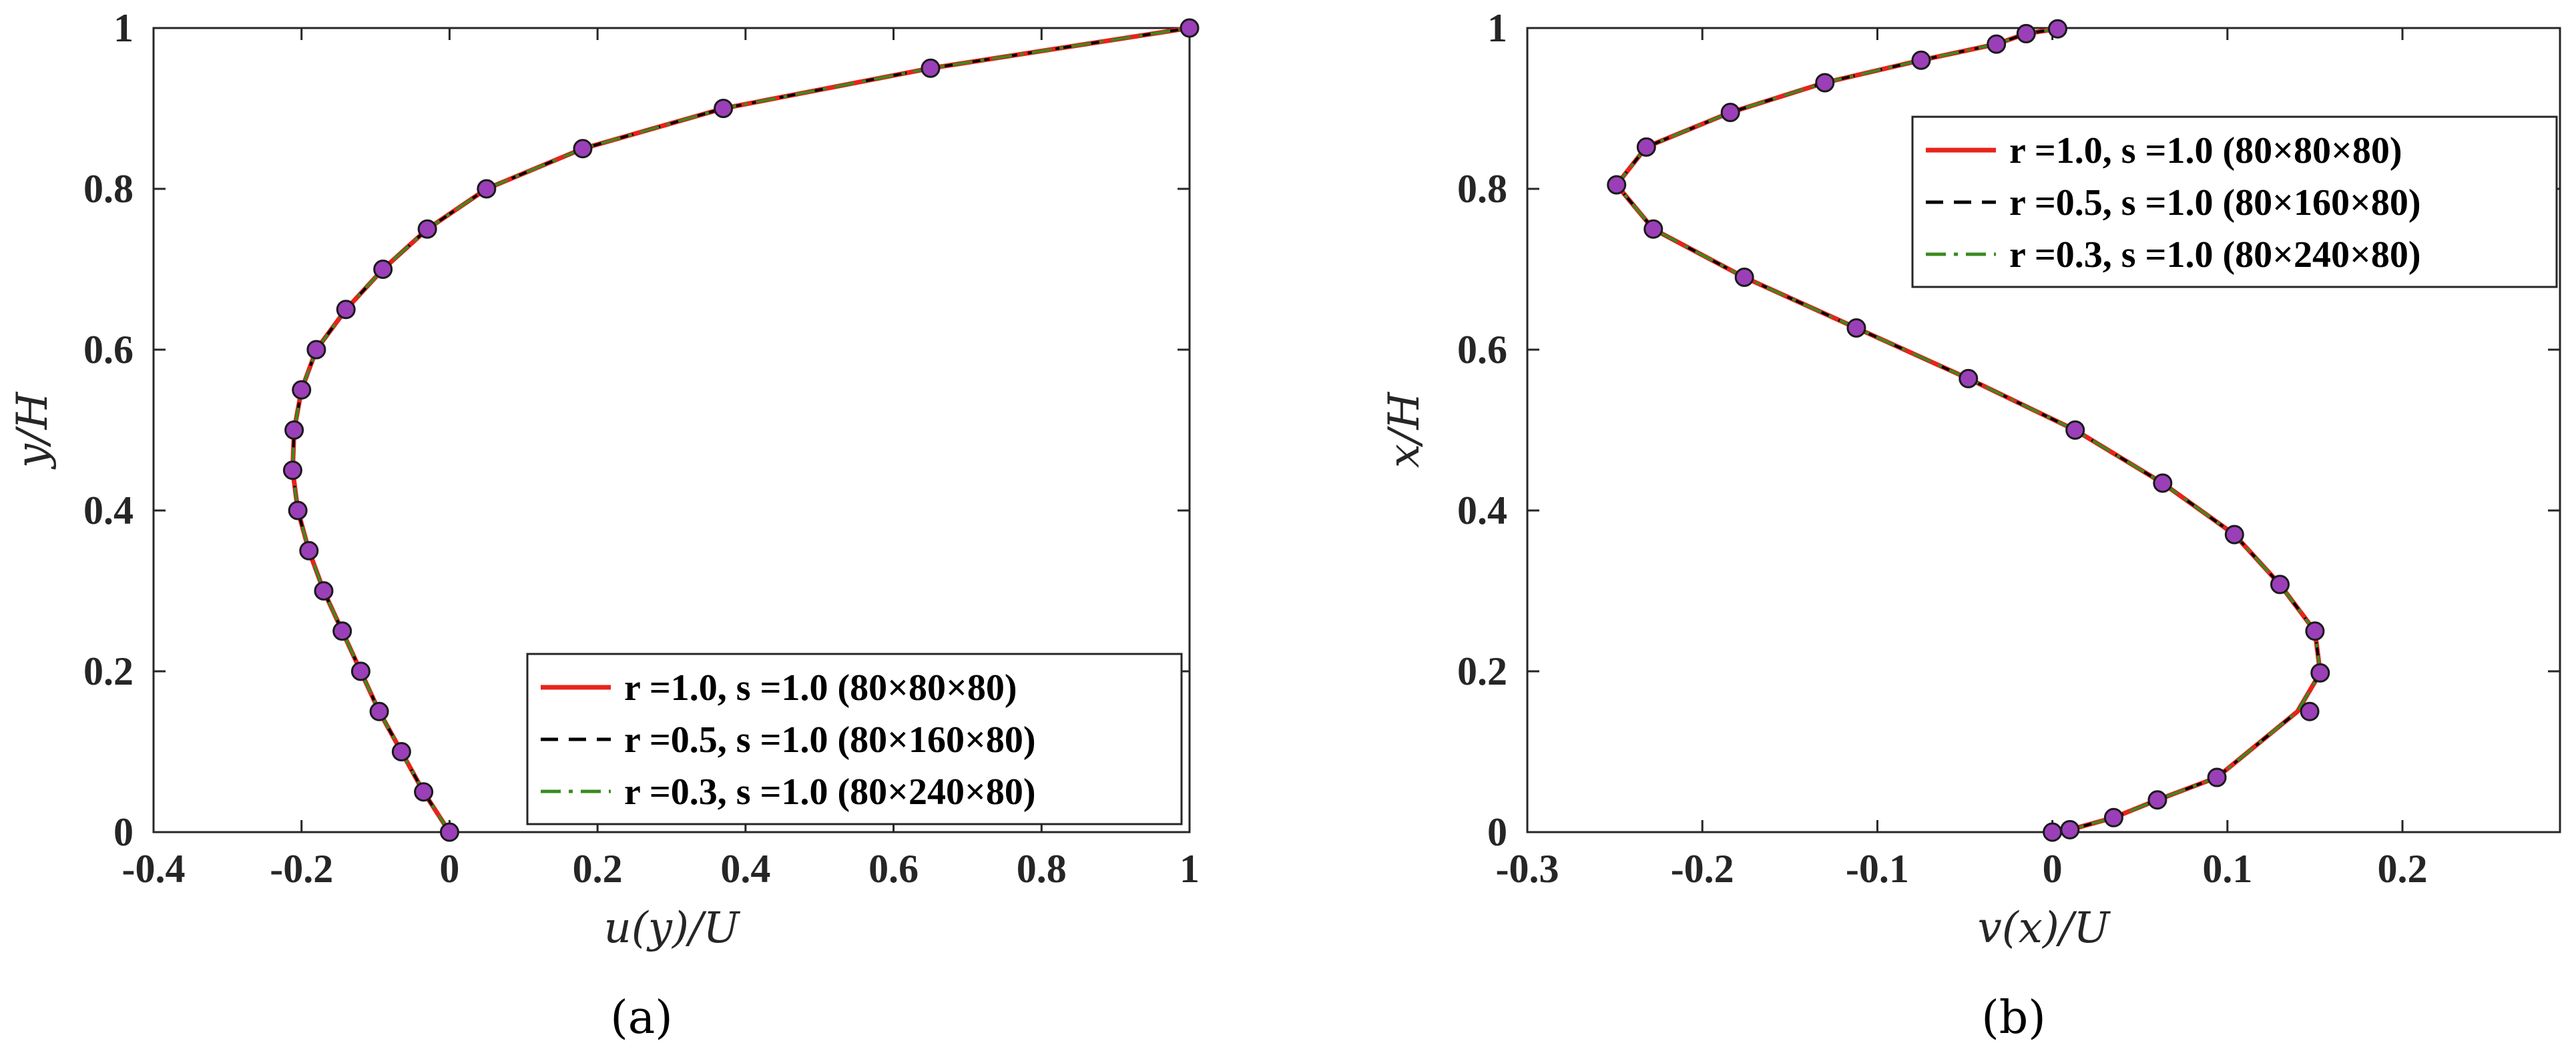  I want to click on x-tick-label: -0.1, so click(1877, 869).